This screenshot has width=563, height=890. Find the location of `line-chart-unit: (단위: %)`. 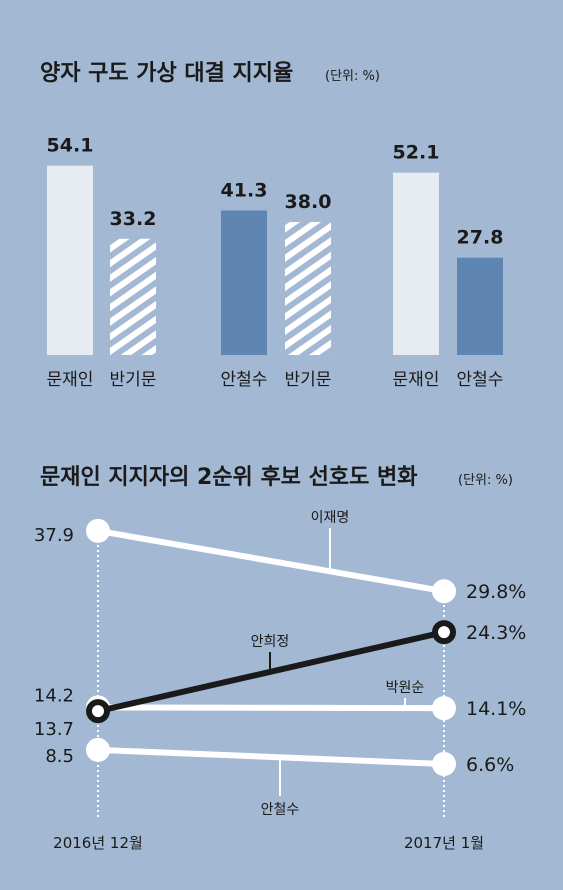

line-chart-unit: (단위: %) is located at coordinates (485, 480).